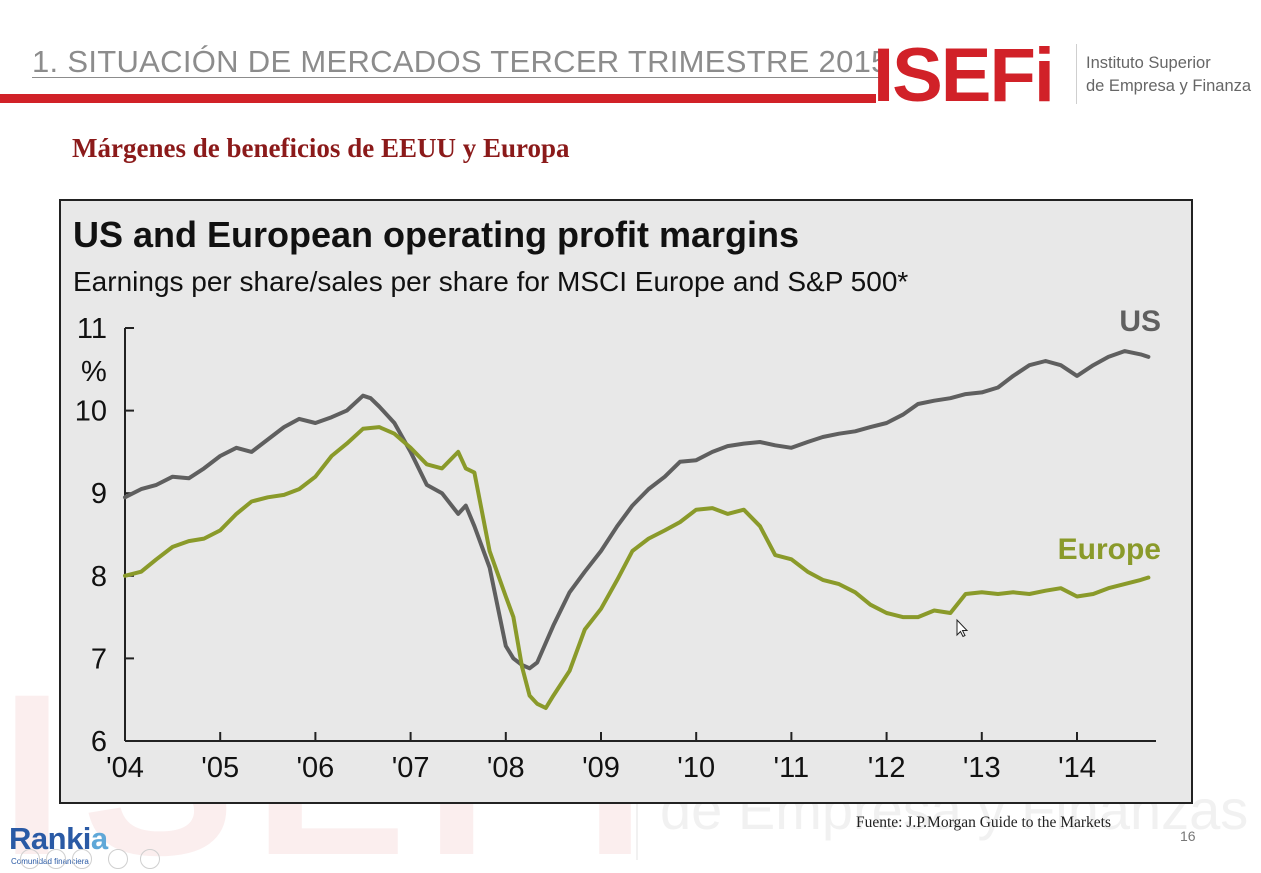 The height and width of the screenshot is (873, 1261). Describe the element at coordinates (1077, 768) in the screenshot. I see `x-tick-label: '14` at that location.